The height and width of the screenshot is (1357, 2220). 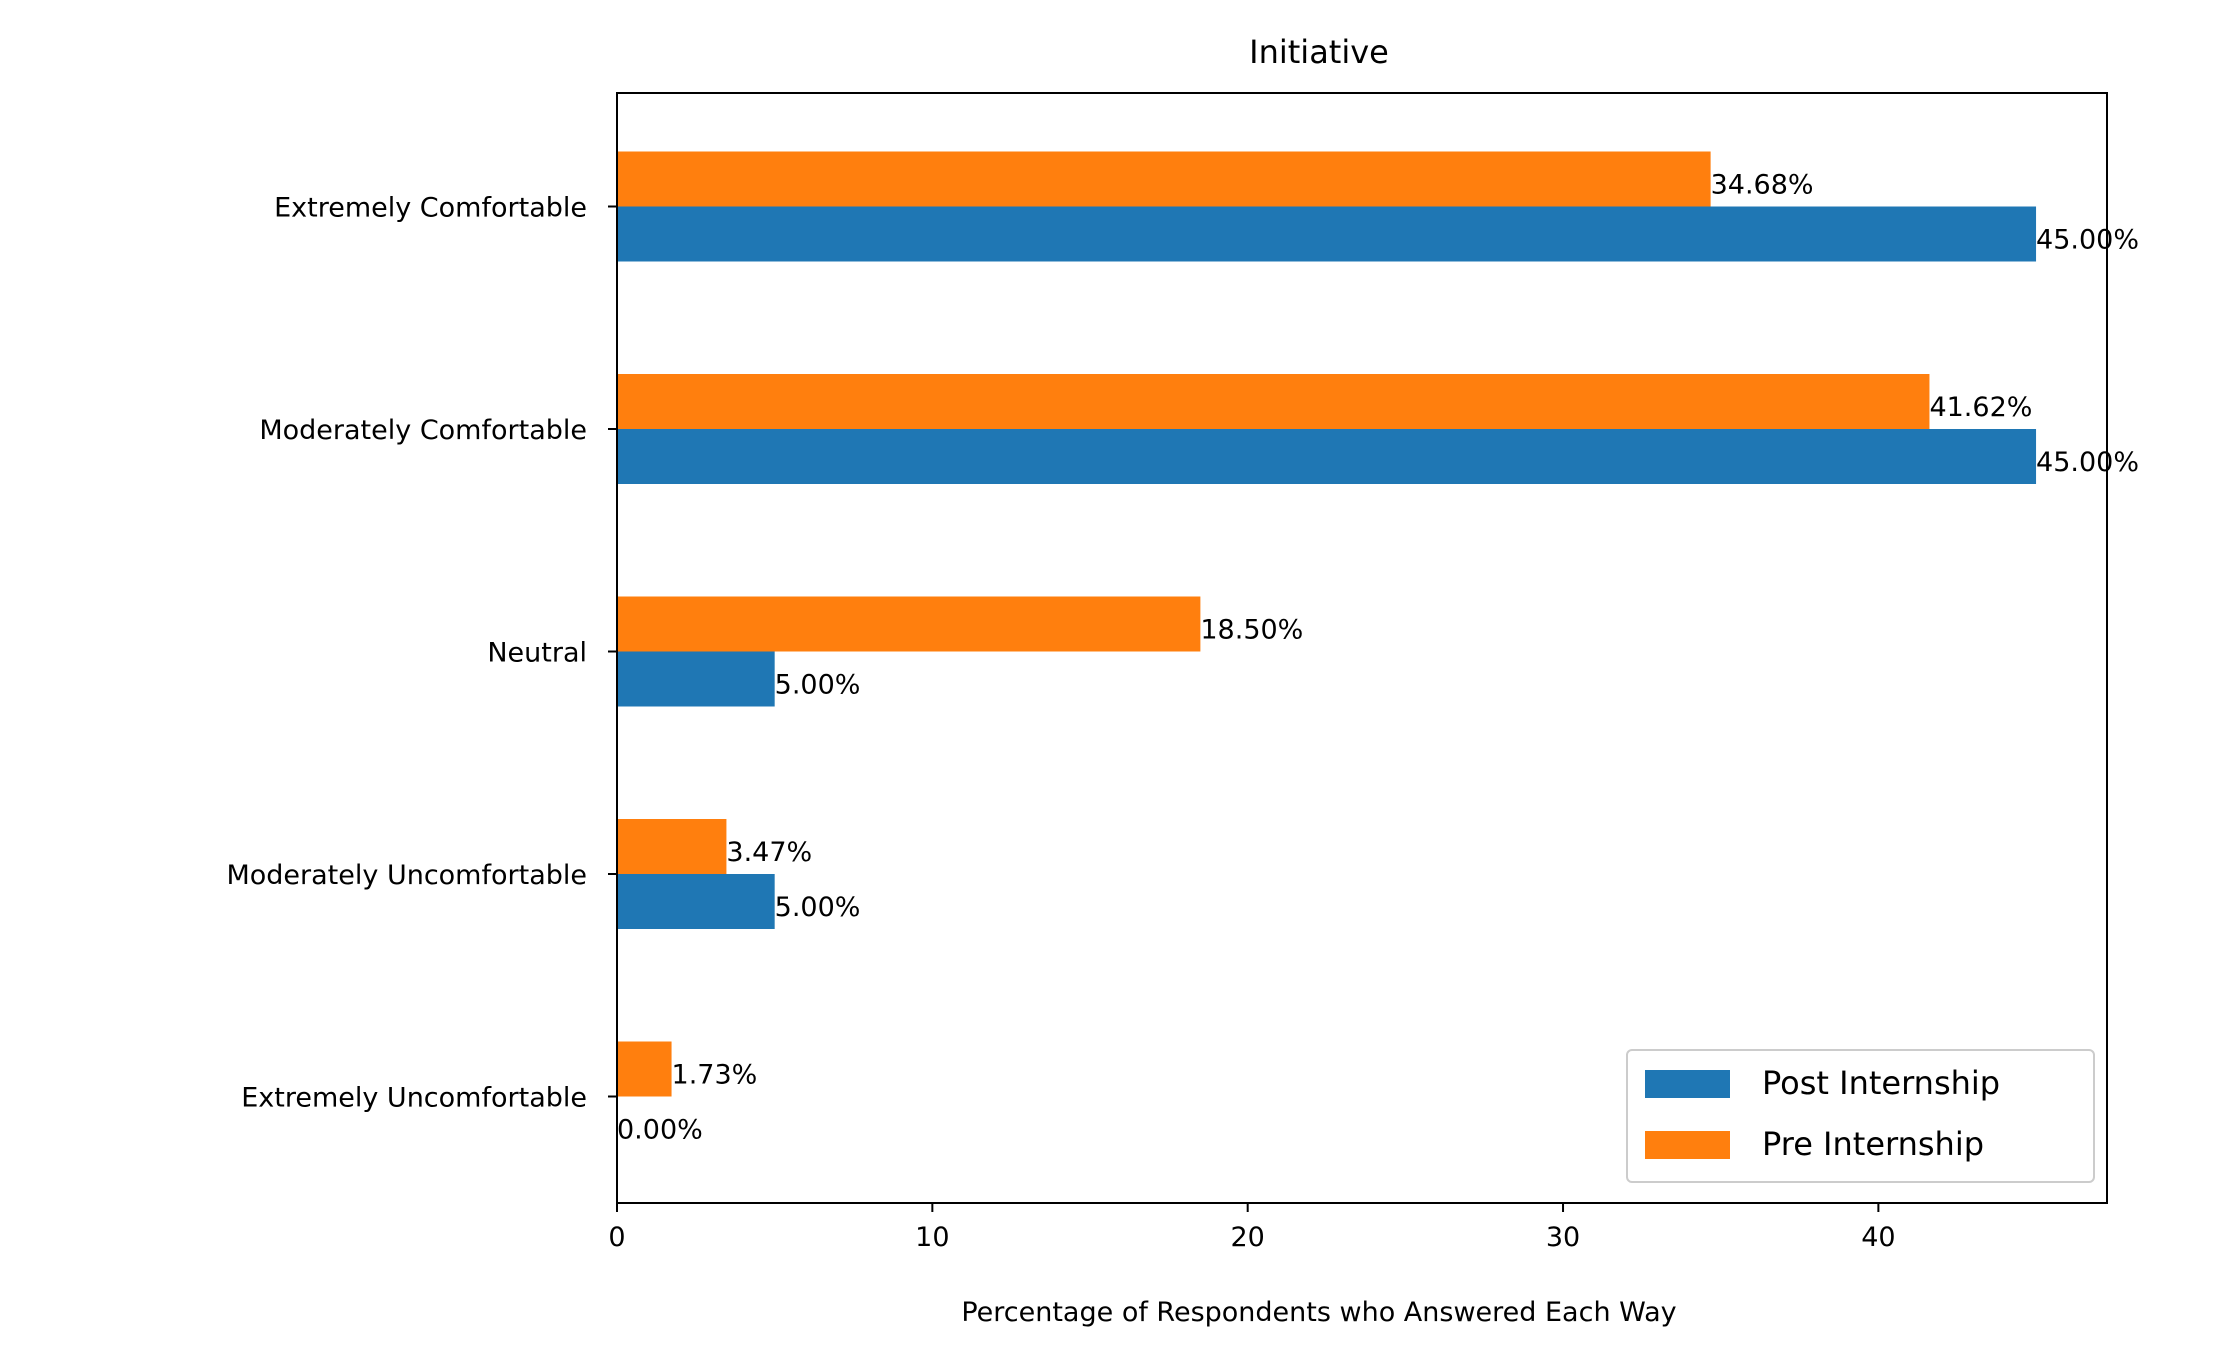 I want to click on bar-pre-internship-moderately-comfortable, so click(x=1273, y=401).